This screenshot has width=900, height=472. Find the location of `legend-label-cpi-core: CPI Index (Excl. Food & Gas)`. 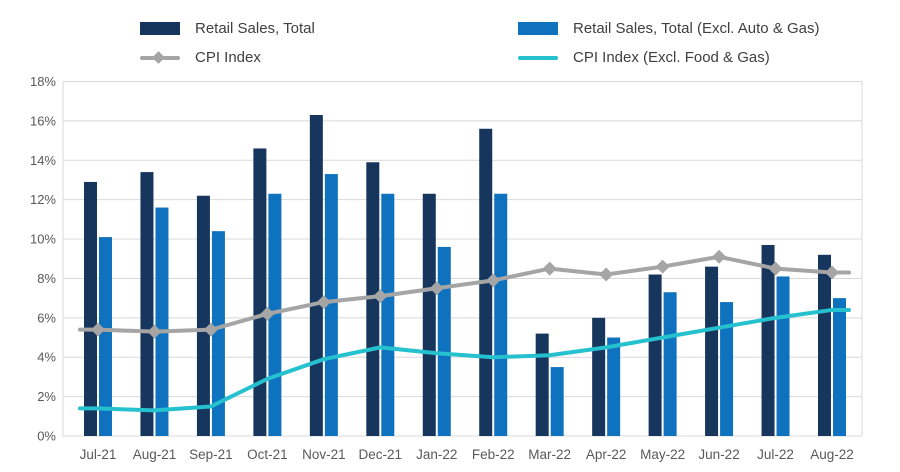

legend-label-cpi-core: CPI Index (Excl. Food & Gas) is located at coordinates (671, 57).